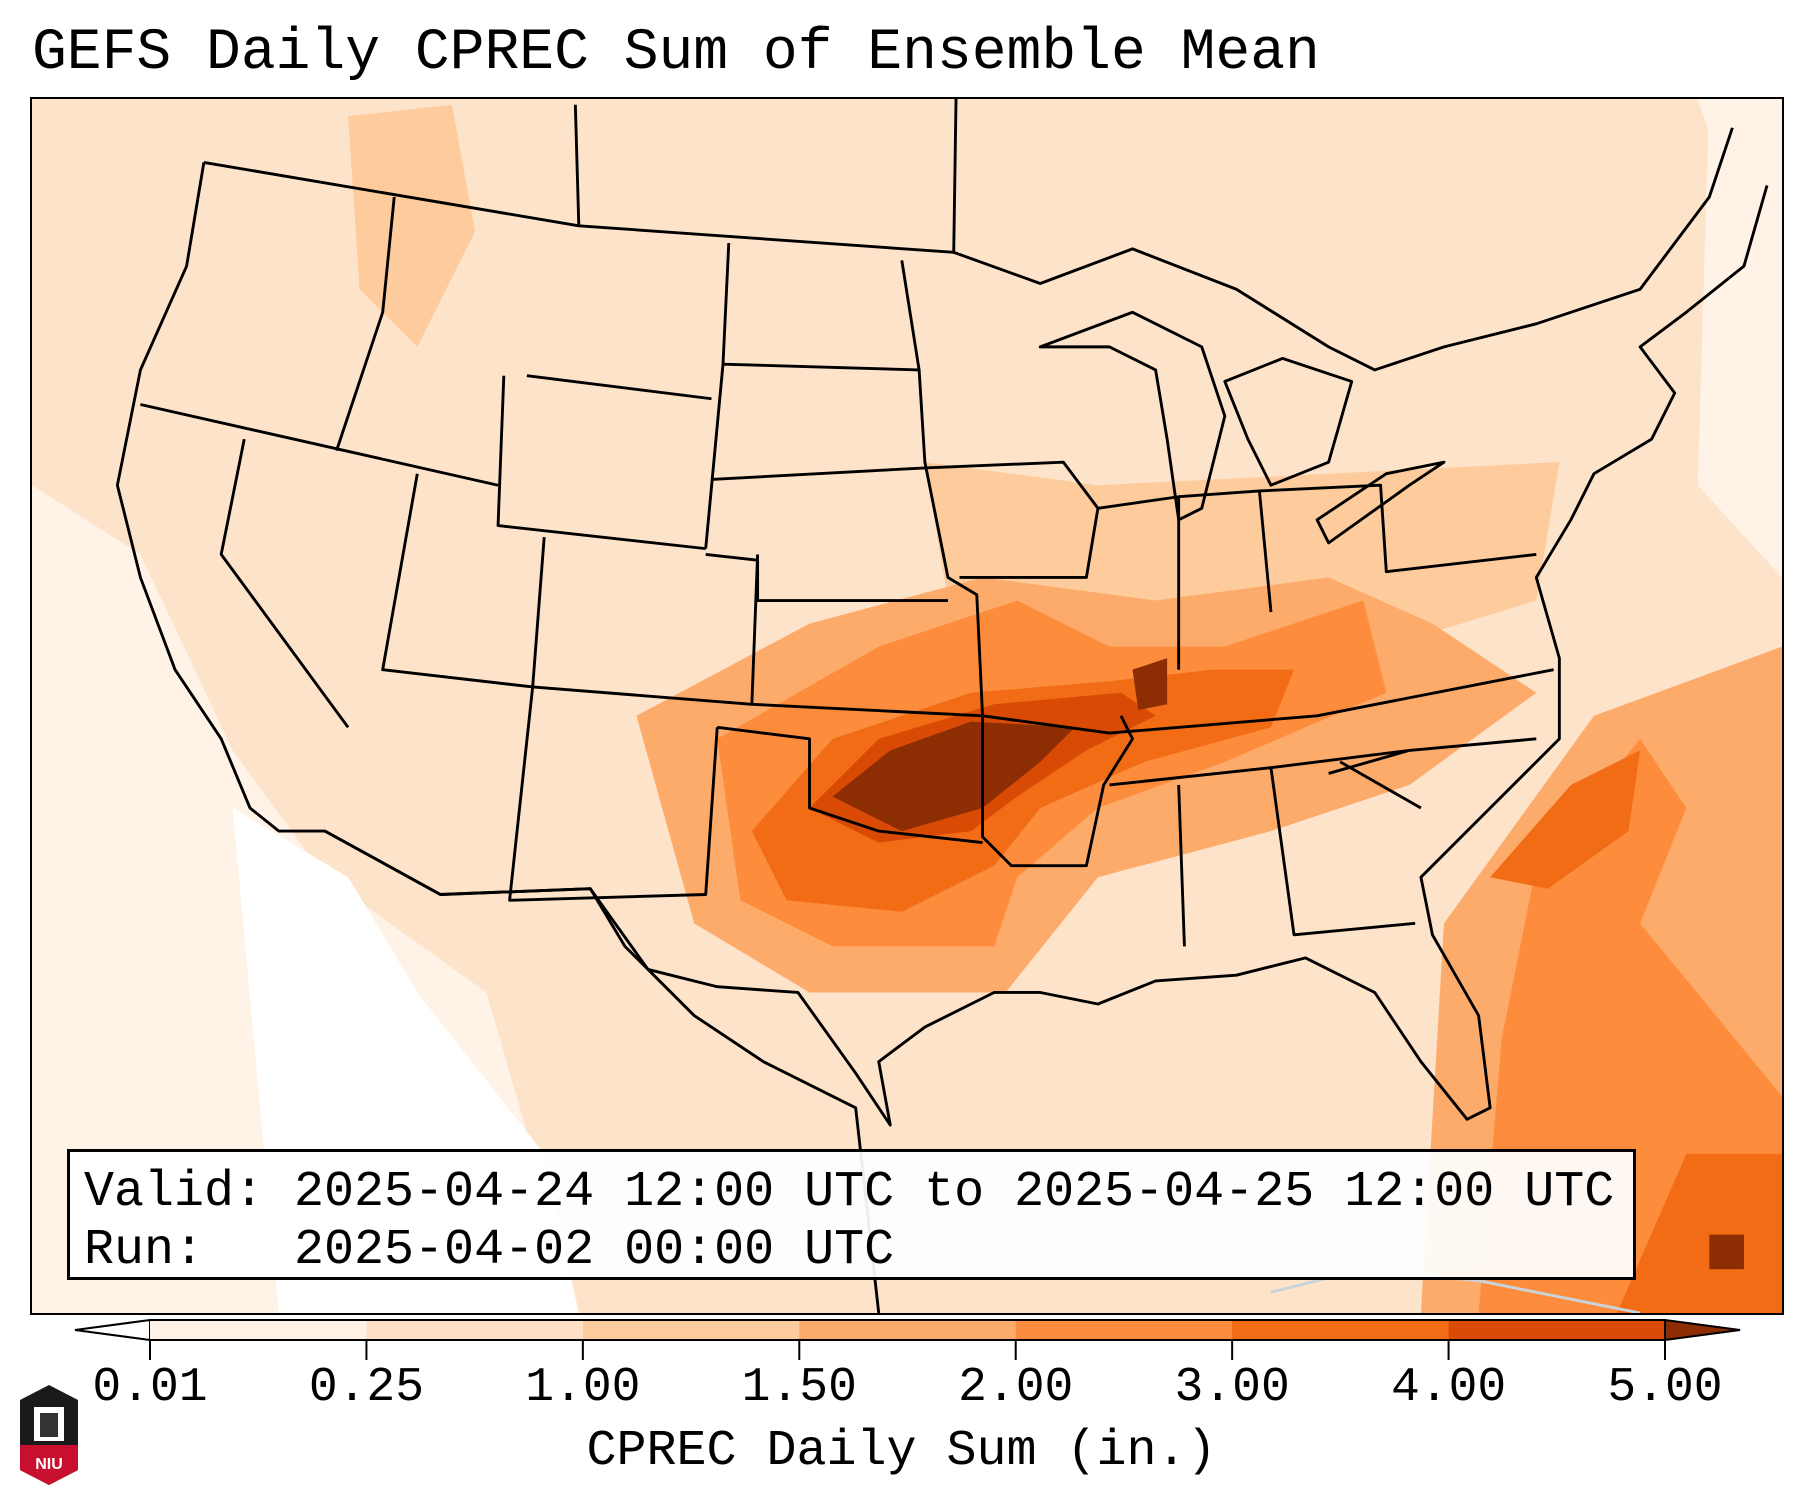 Image resolution: width=1803 pixels, height=1500 pixels. Describe the element at coordinates (1702, 1330) in the screenshot. I see `colorbar-over-triangle` at that location.